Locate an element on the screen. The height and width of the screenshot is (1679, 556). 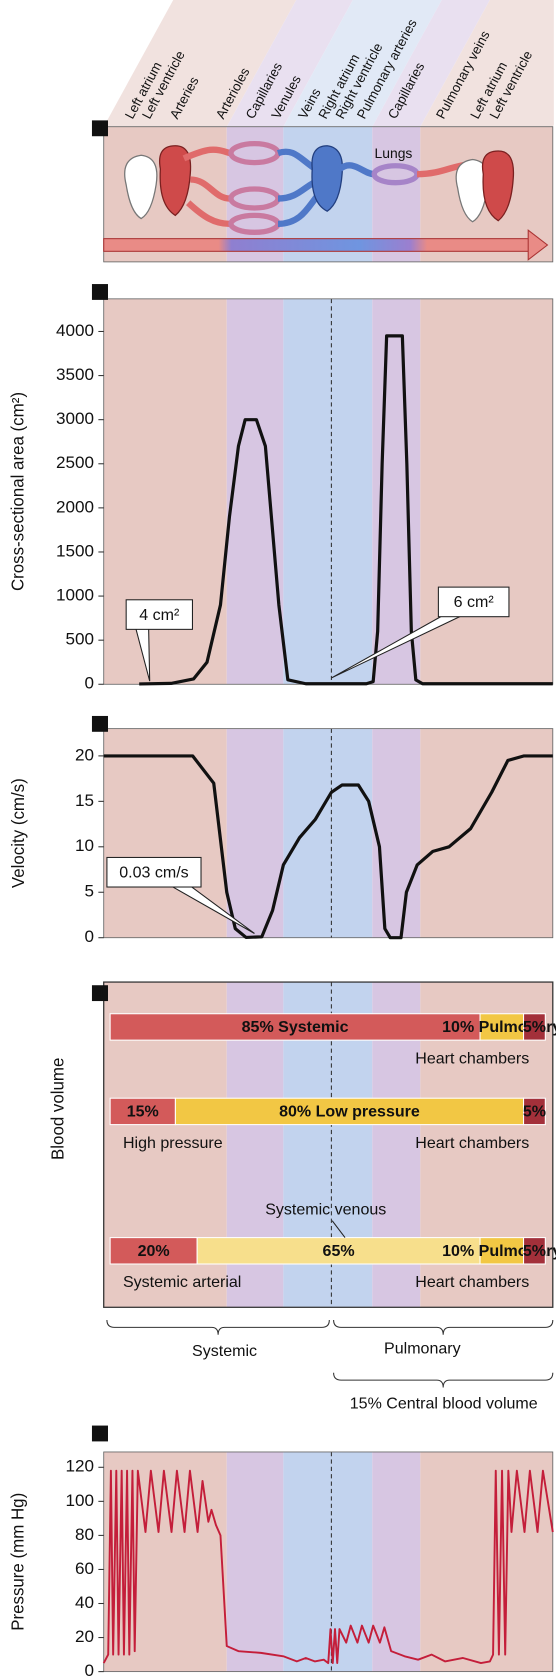
segment-caption: High pressure is located at coordinates (173, 1143).